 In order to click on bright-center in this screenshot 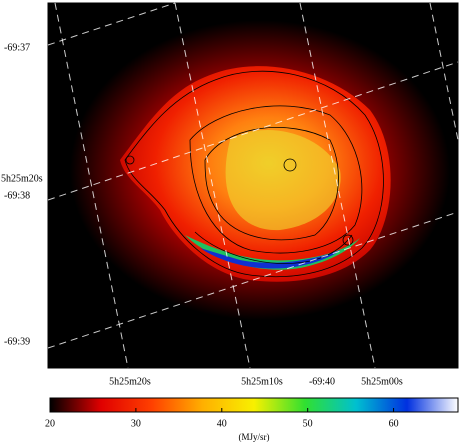, I will do `click(283, 180)`.